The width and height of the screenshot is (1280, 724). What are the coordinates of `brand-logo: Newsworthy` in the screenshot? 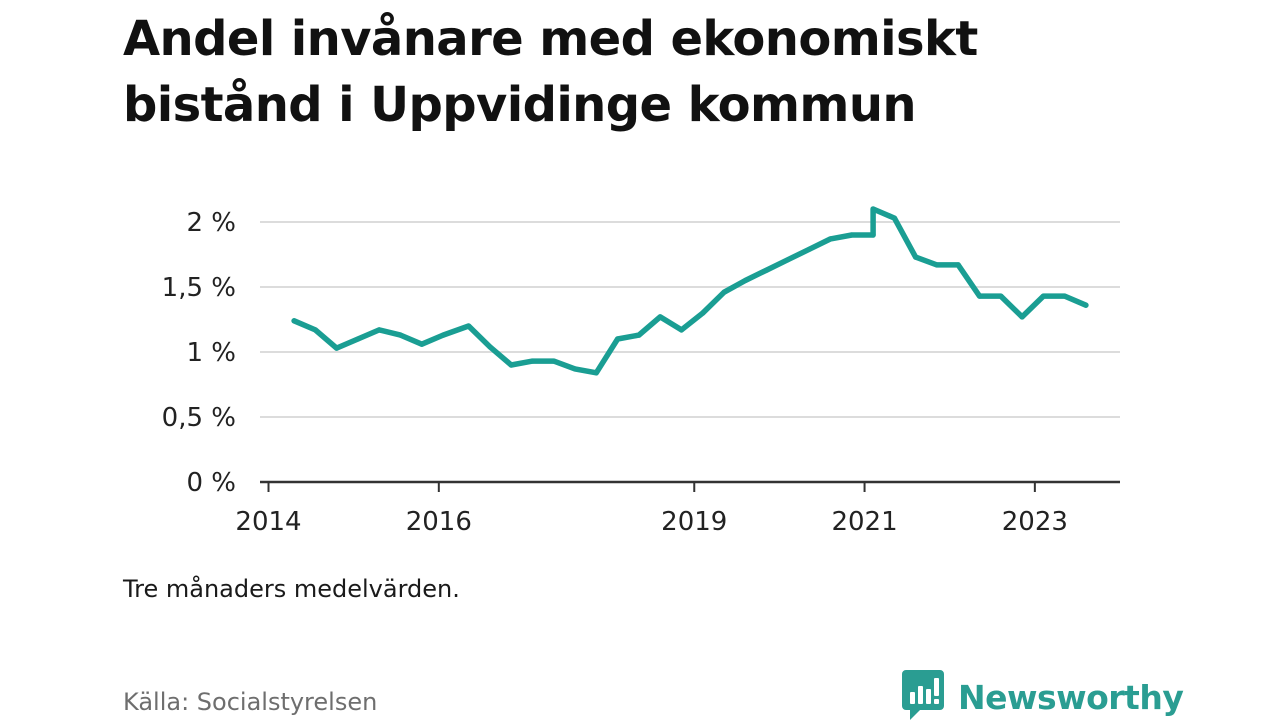 It's located at (1043, 697).